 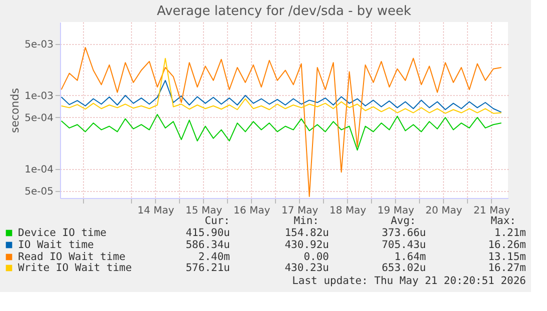 I want to click on text: 2.40m, so click(x=214, y=257).